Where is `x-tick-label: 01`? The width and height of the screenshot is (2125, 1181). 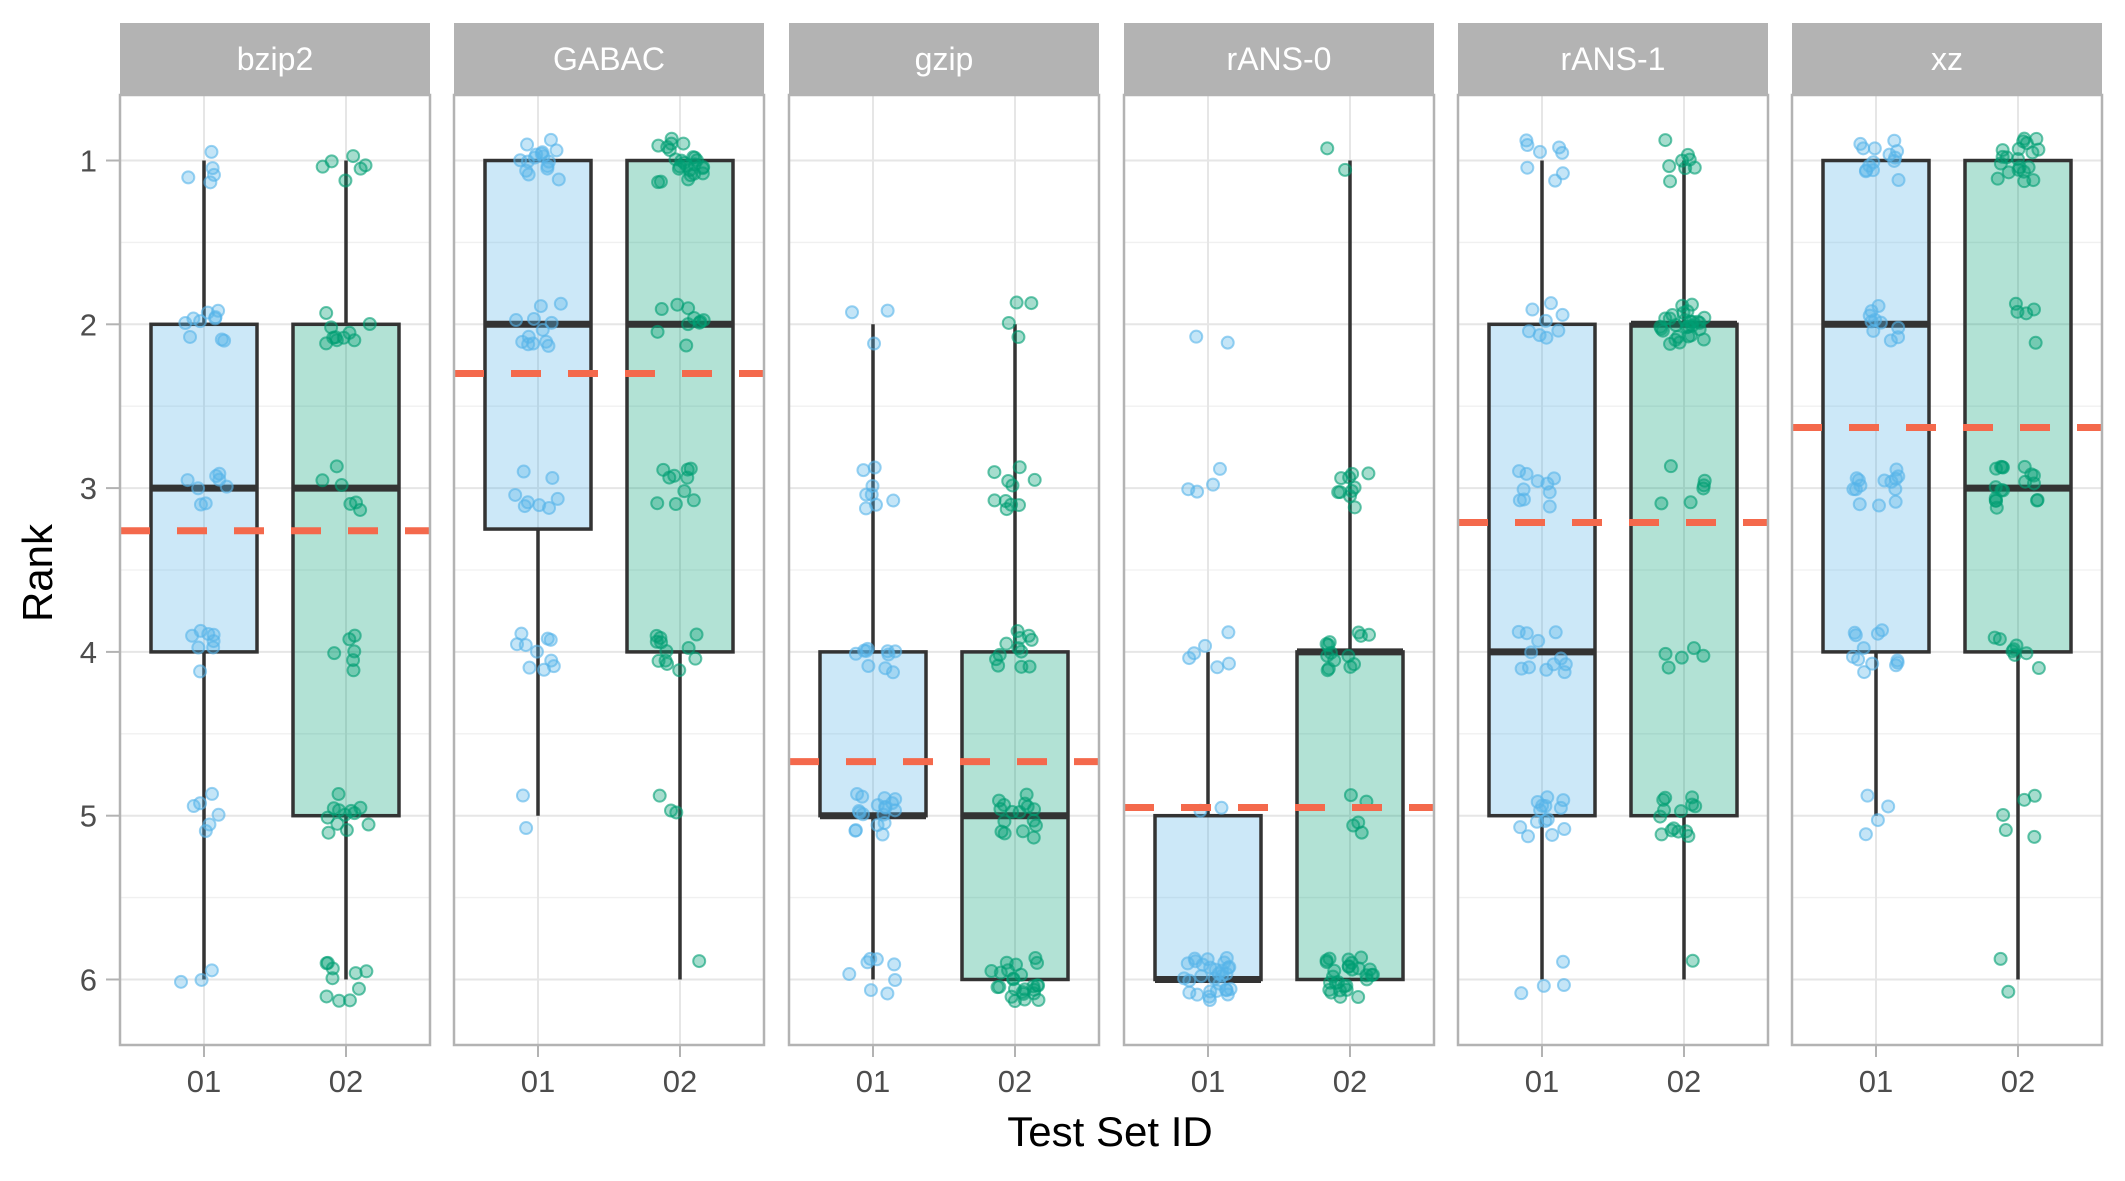
x-tick-label: 01 is located at coordinates (1876, 1081).